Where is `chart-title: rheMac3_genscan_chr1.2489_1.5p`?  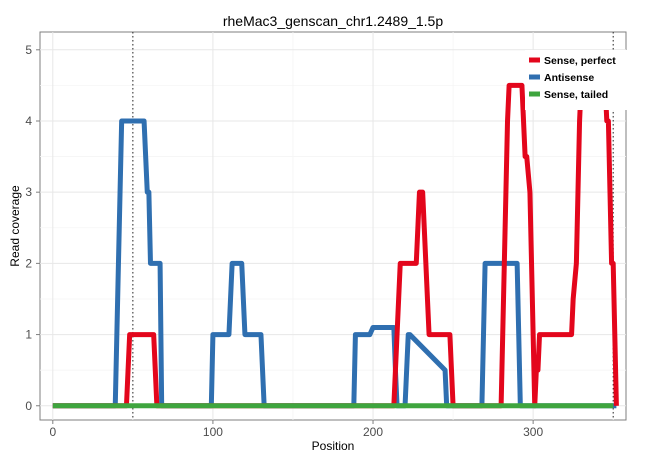
chart-title: rheMac3_genscan_chr1.2489_1.5p is located at coordinates (333, 21).